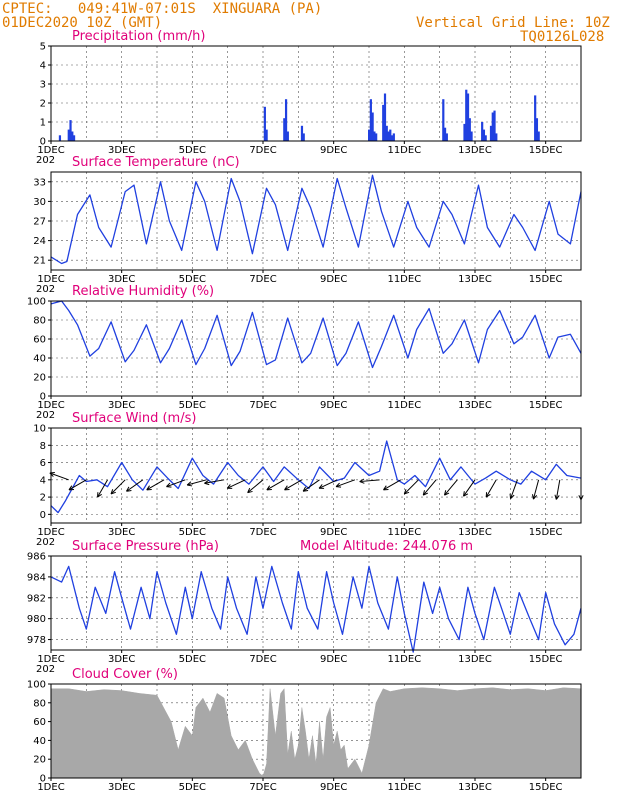  What do you see at coordinates (43, 66) in the screenshot?
I see `y-tick-label: 4` at bounding box center [43, 66].